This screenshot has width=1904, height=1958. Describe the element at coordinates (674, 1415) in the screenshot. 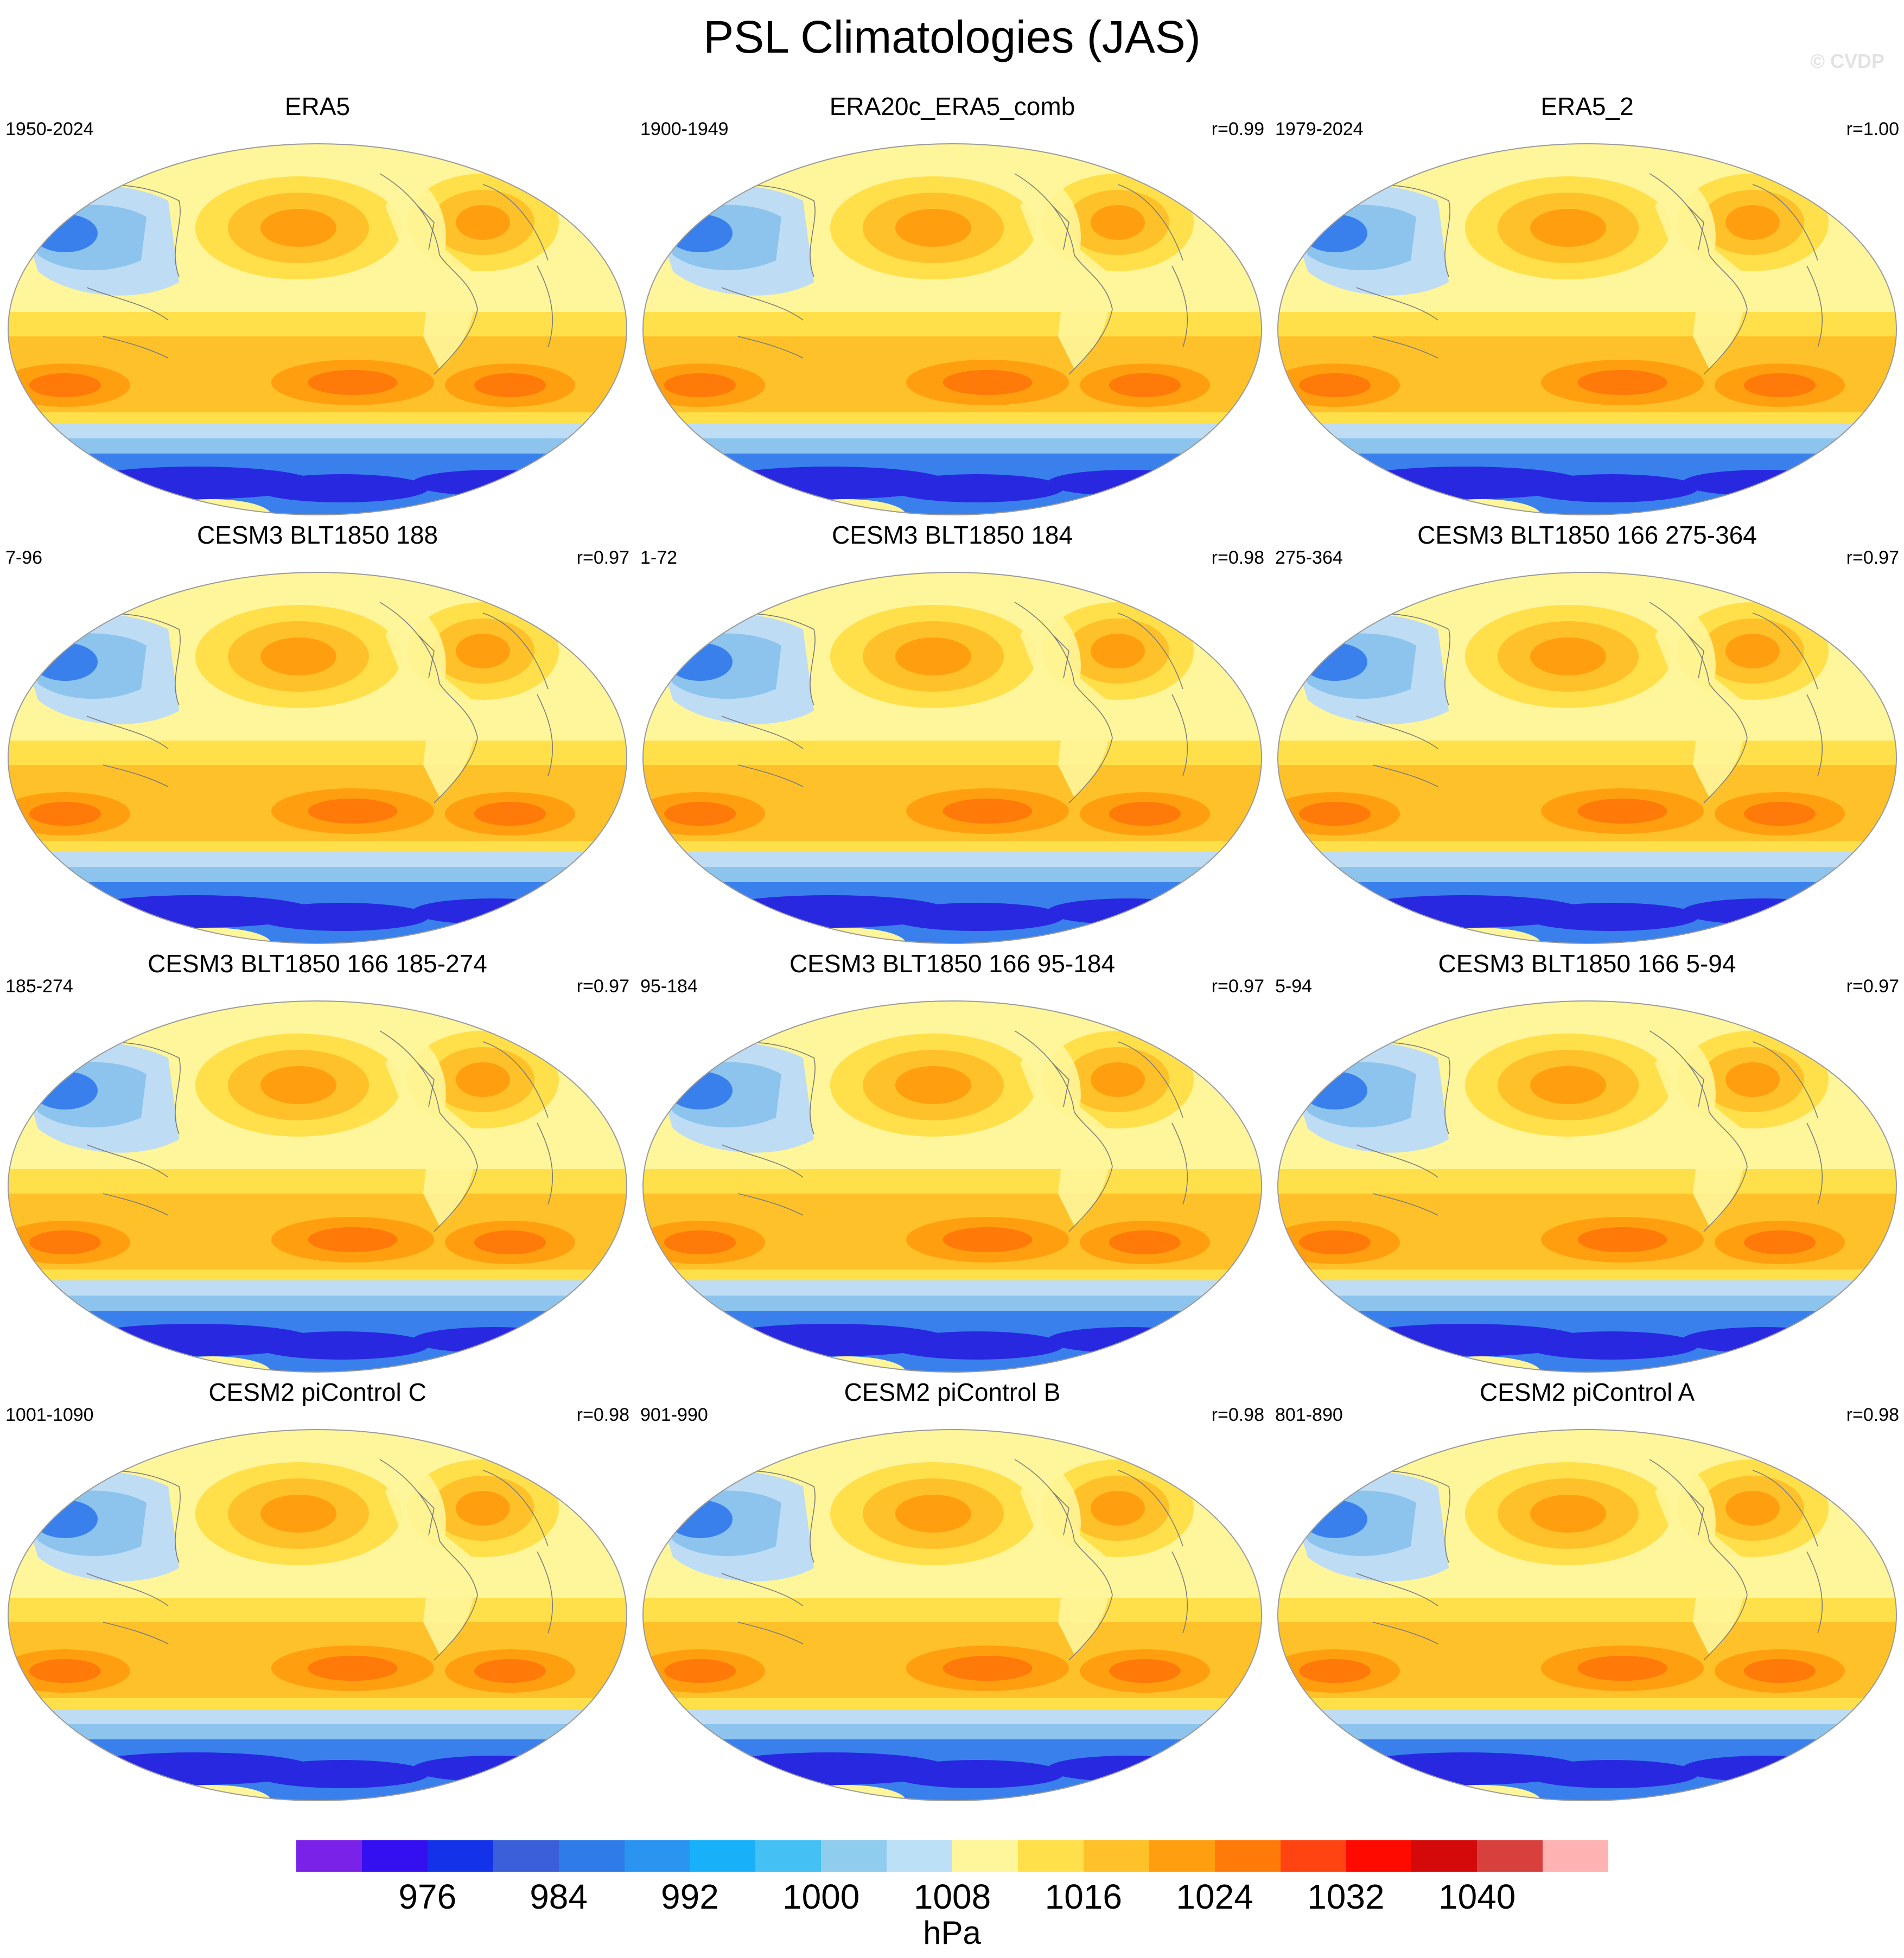

I see `panel-period: 901-990` at that location.